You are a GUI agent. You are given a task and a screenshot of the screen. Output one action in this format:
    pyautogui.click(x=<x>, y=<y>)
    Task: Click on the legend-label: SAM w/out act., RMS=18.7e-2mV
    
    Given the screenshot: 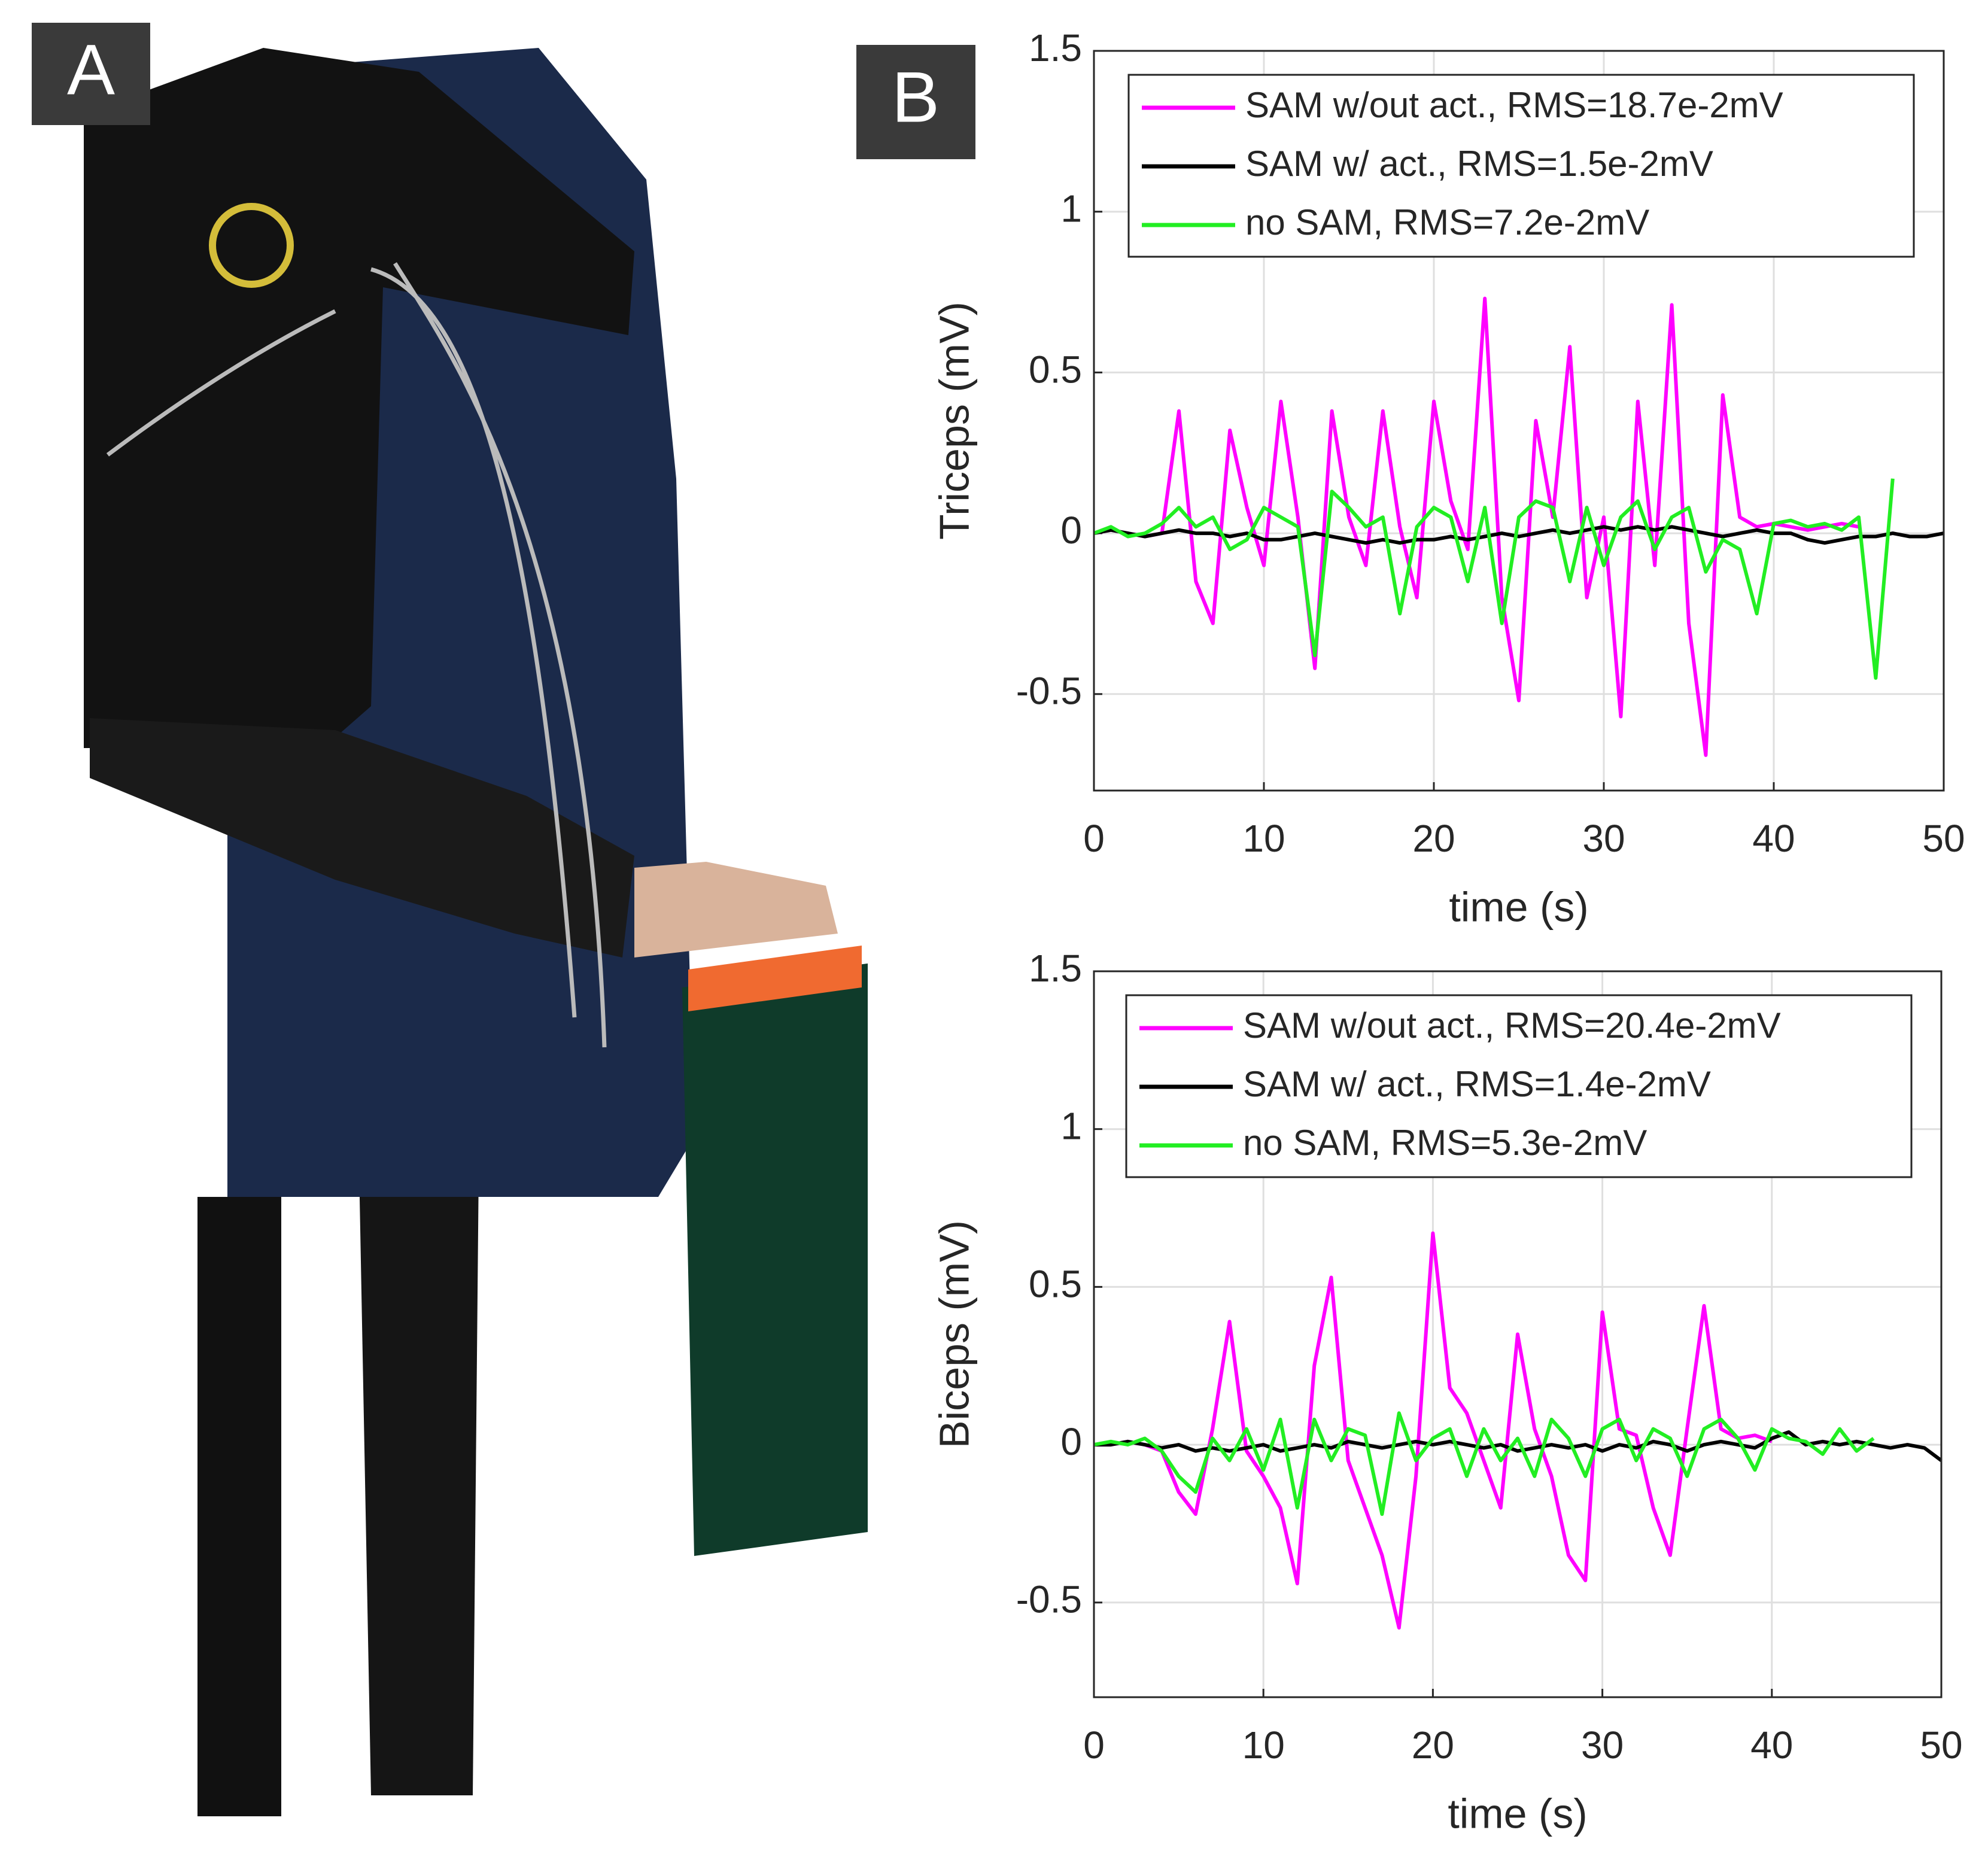 What is the action you would take?
    pyautogui.click(x=1514, y=105)
    